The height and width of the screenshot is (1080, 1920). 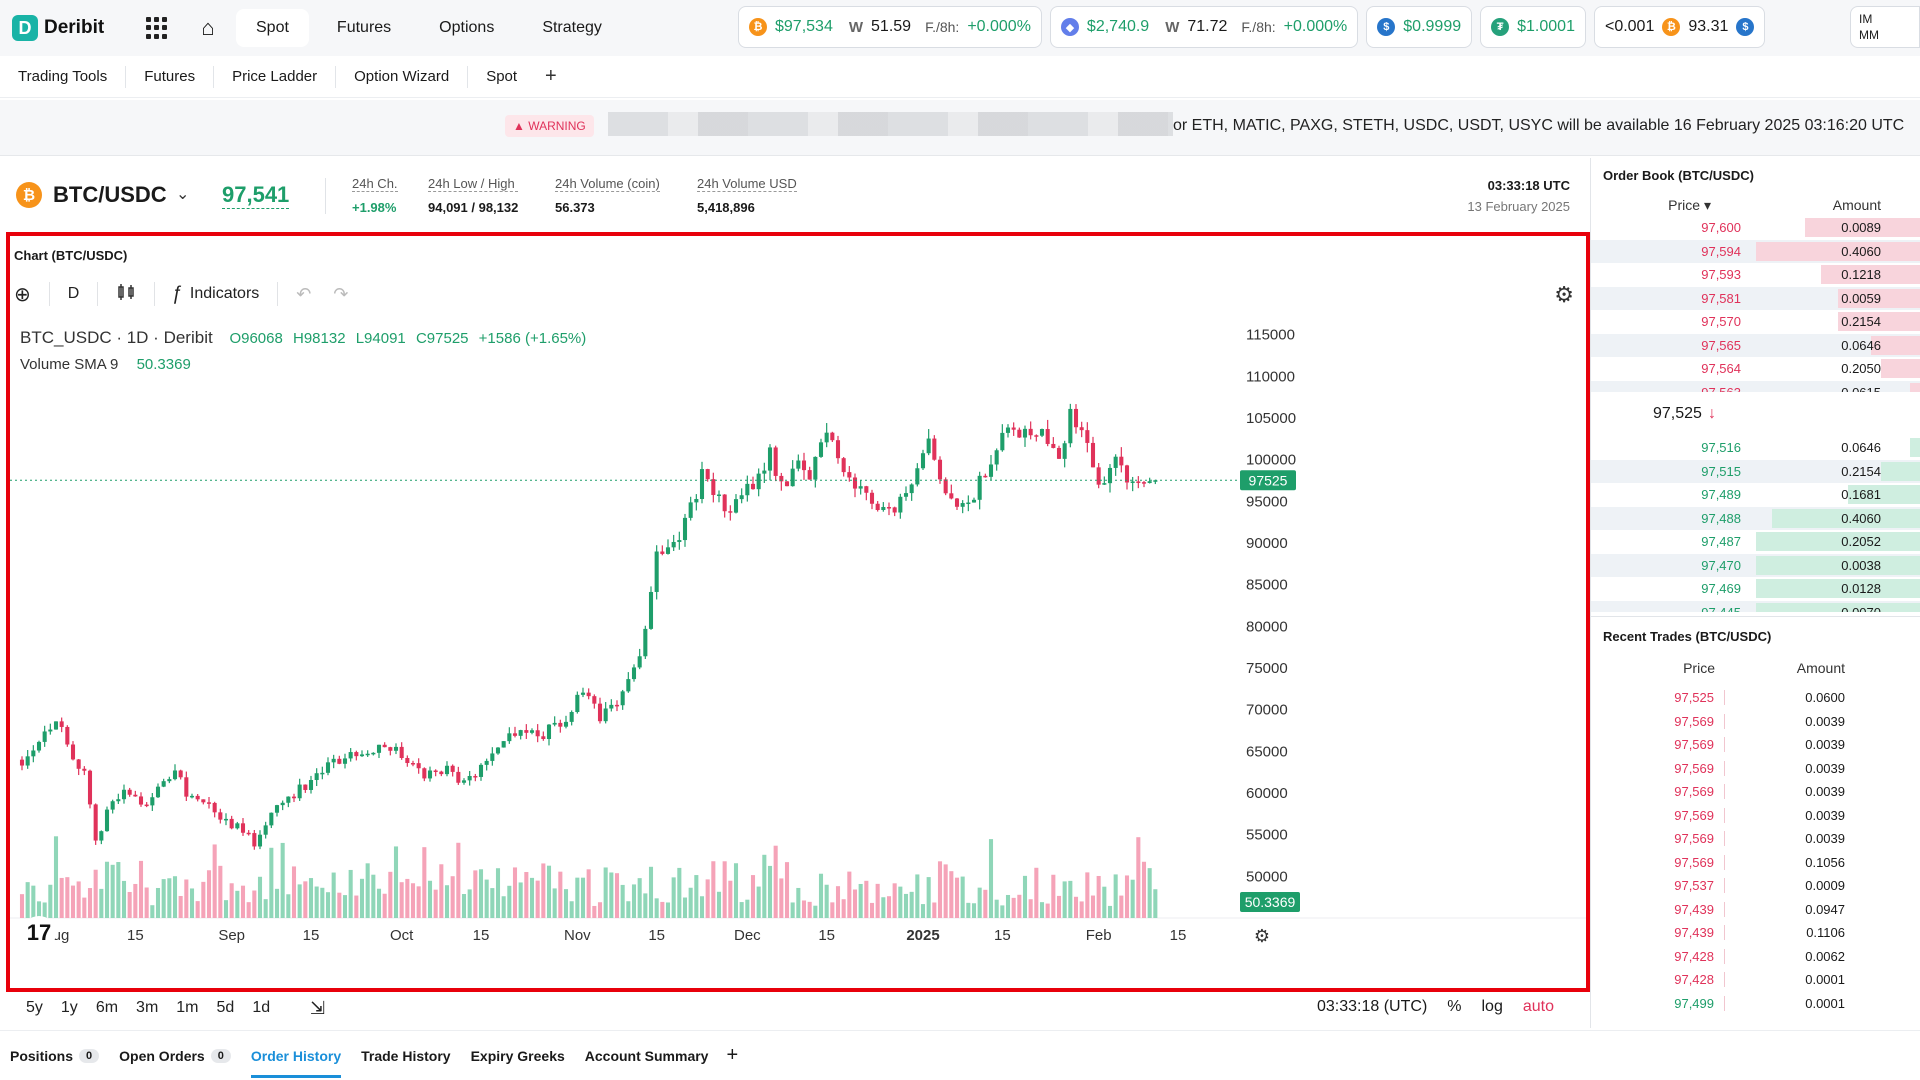 What do you see at coordinates (275, 76) in the screenshot?
I see `workspace-tab: Price Ladder` at bounding box center [275, 76].